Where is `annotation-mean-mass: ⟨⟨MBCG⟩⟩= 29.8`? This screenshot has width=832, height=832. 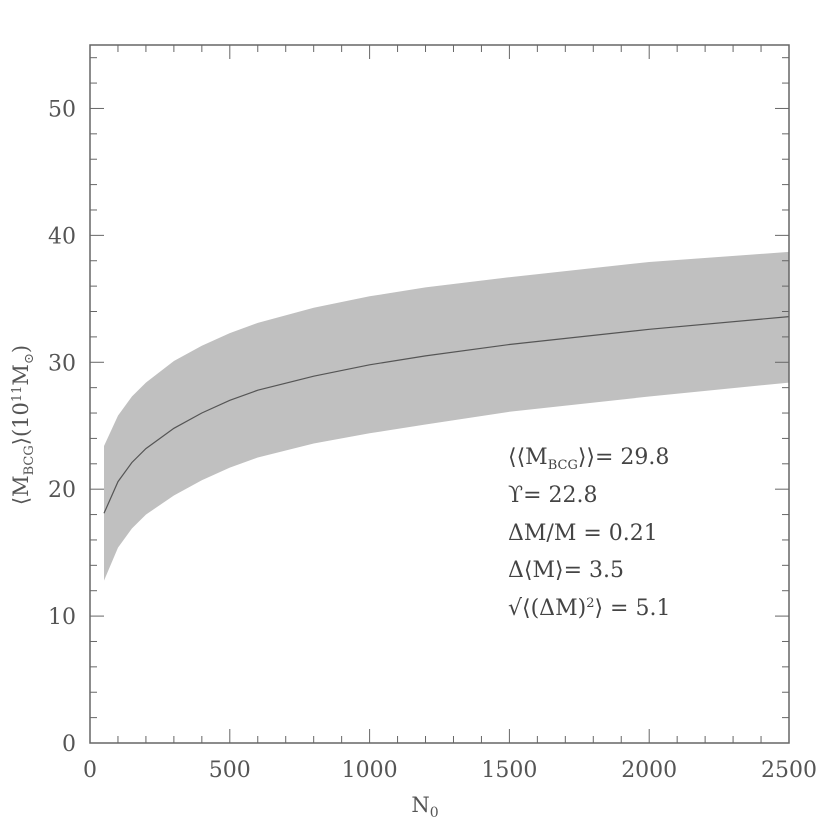
annotation-mean-mass: ⟨⟨MBCG⟩⟩= 29.8 is located at coordinates (588, 459).